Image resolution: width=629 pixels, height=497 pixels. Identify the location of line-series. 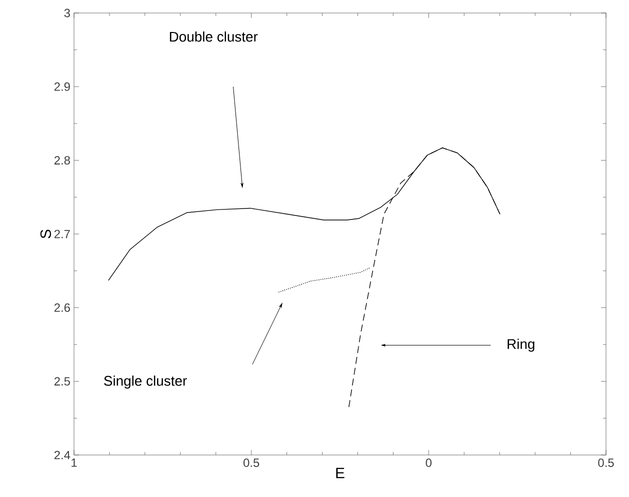
(324, 280).